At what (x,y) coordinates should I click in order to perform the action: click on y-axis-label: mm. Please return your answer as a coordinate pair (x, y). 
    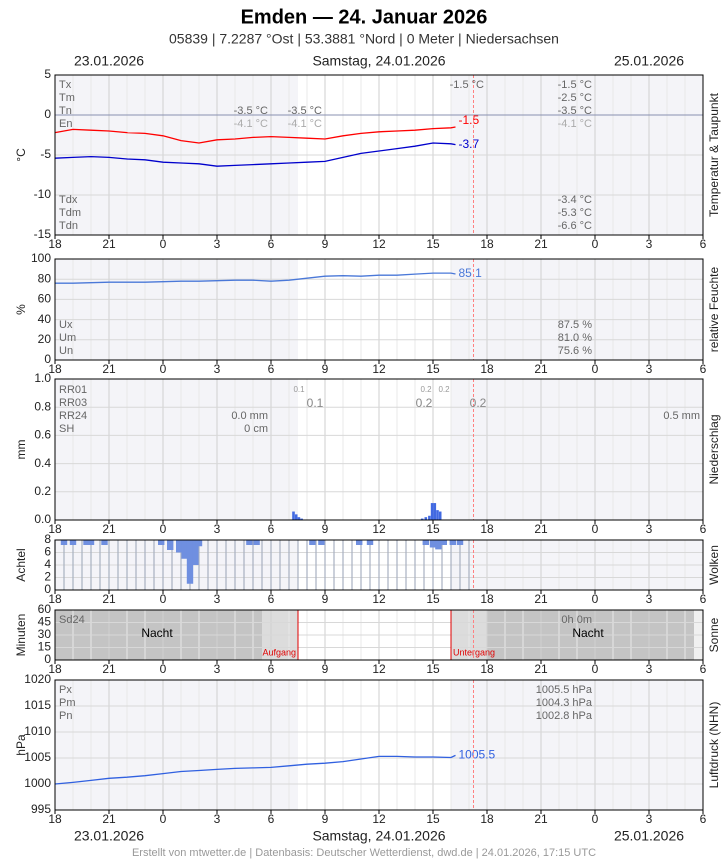
    Looking at the image, I should click on (21, 450).